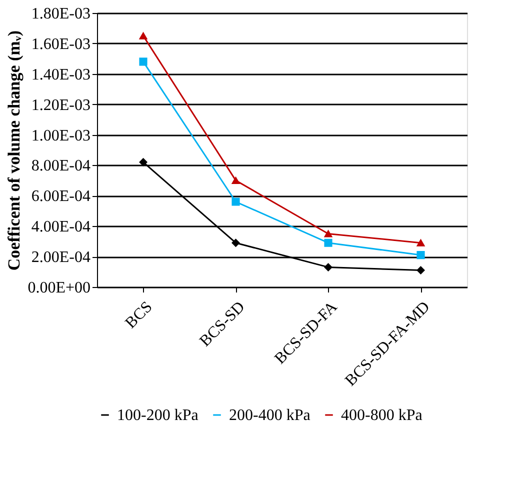 The image size is (512, 497). I want to click on y-axis-title: Coefficent of volume change (mᵥ), so click(14, 150).